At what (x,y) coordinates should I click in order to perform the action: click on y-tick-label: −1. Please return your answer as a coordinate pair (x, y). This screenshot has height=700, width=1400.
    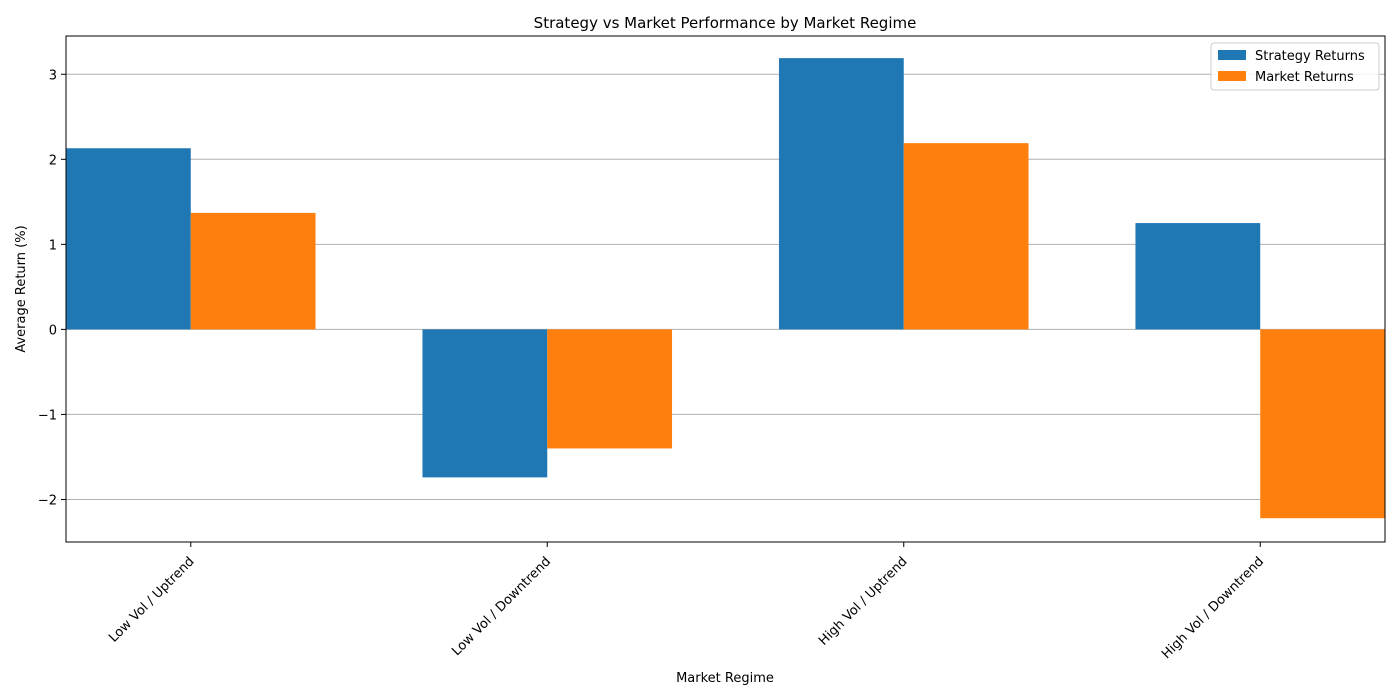
    Looking at the image, I should click on (47, 415).